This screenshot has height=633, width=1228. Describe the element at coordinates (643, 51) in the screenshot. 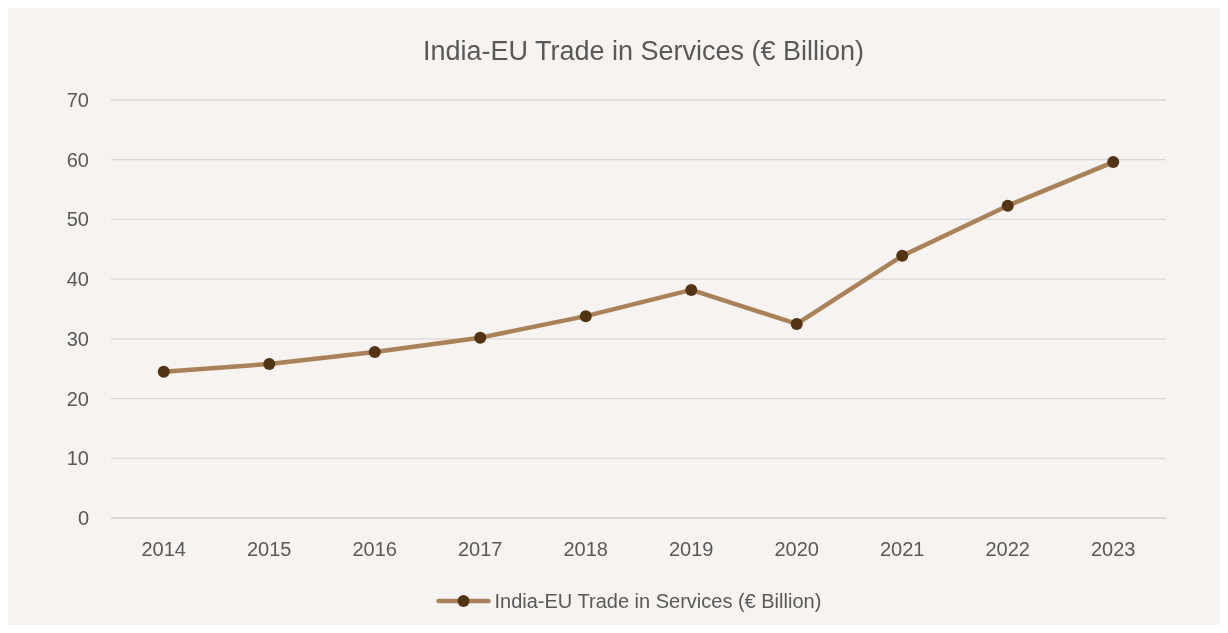

I see `chart-title: India-EU Trade in Services (€ Billion)` at that location.